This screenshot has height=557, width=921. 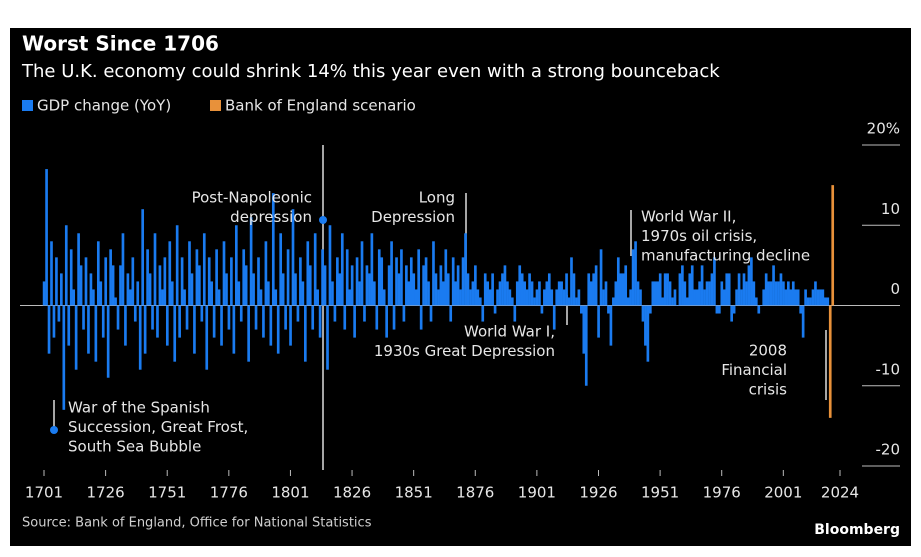 I want to click on x-tick-label: 1851, so click(x=414, y=493).